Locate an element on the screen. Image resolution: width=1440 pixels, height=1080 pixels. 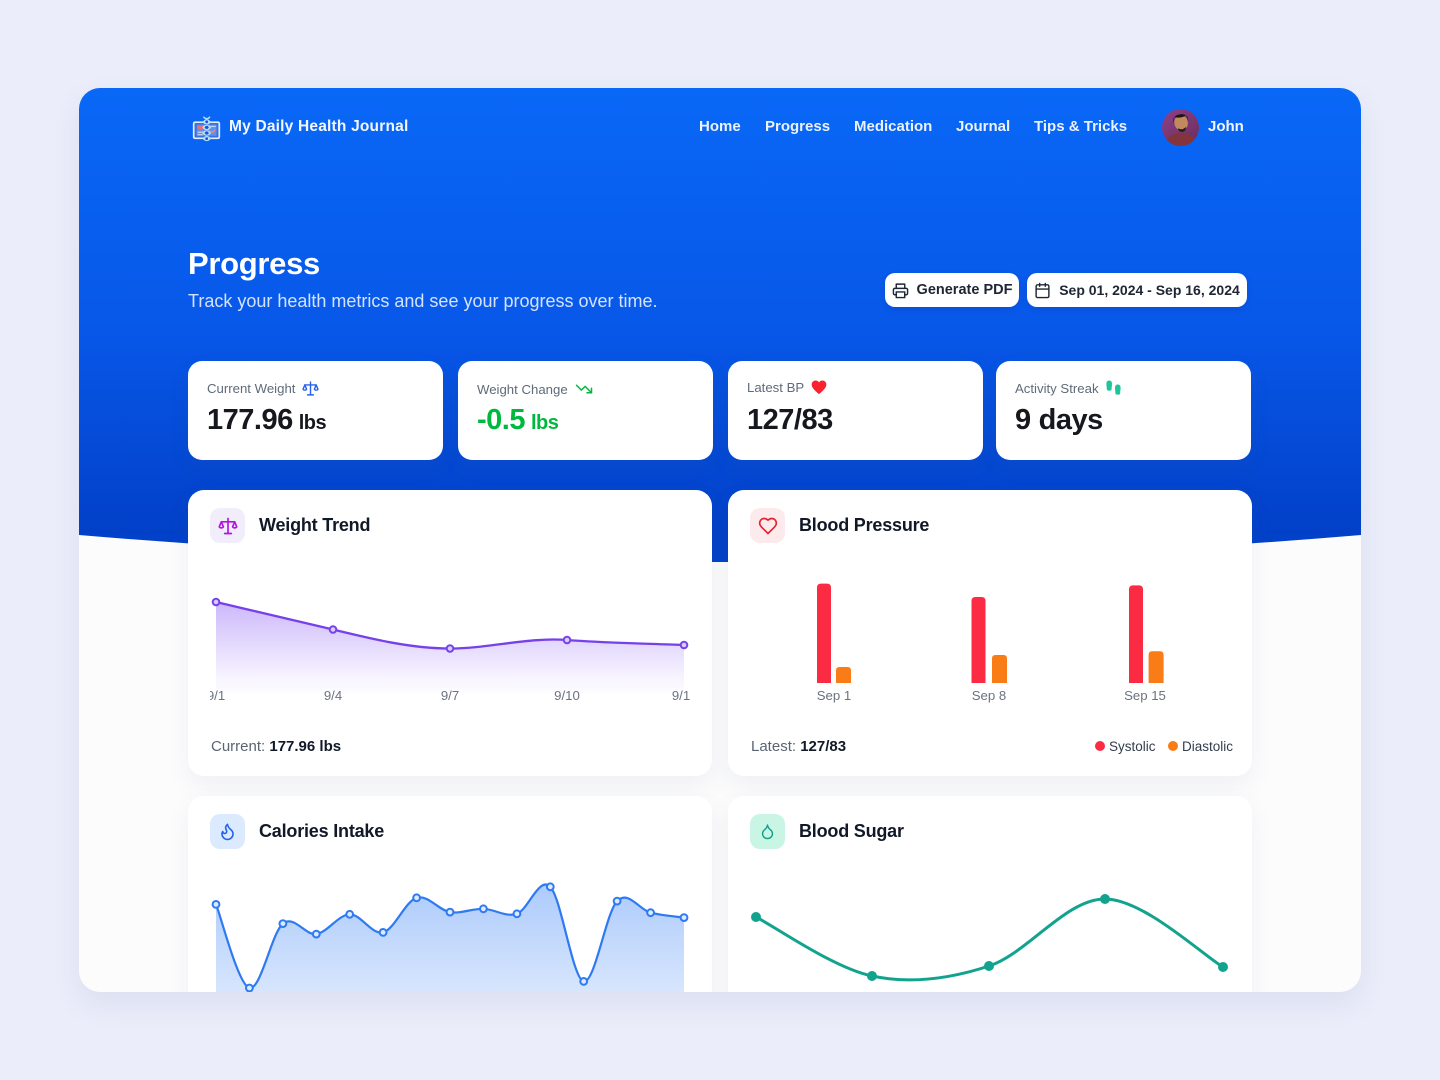
svg-text: Sep 15 is located at coordinates (1145, 695).